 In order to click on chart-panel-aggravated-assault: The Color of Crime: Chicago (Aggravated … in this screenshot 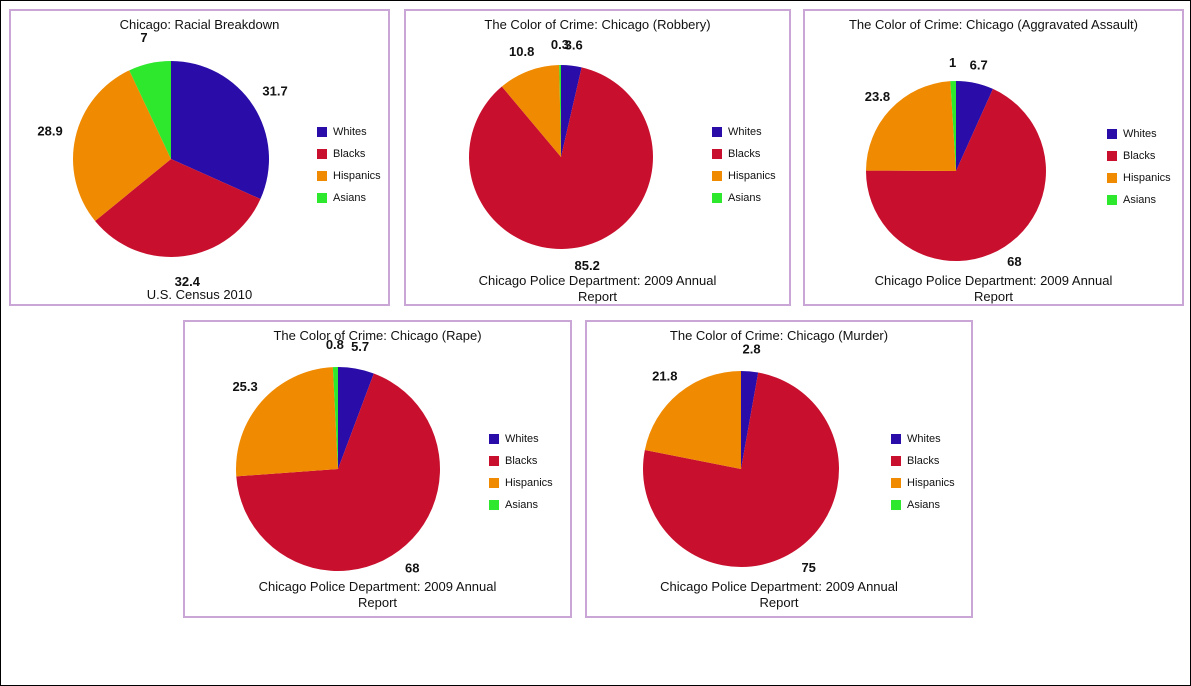, I will do `click(993, 157)`.